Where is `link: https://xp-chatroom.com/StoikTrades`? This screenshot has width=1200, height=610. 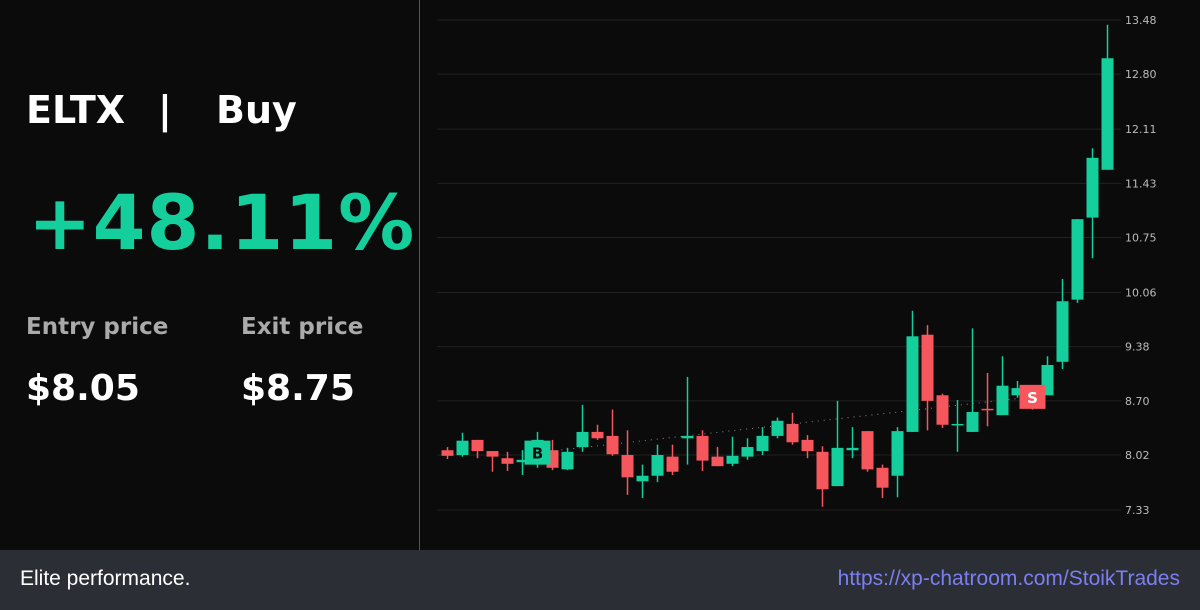
link: https://xp-chatroom.com/StoikTrades is located at coordinates (1008, 578).